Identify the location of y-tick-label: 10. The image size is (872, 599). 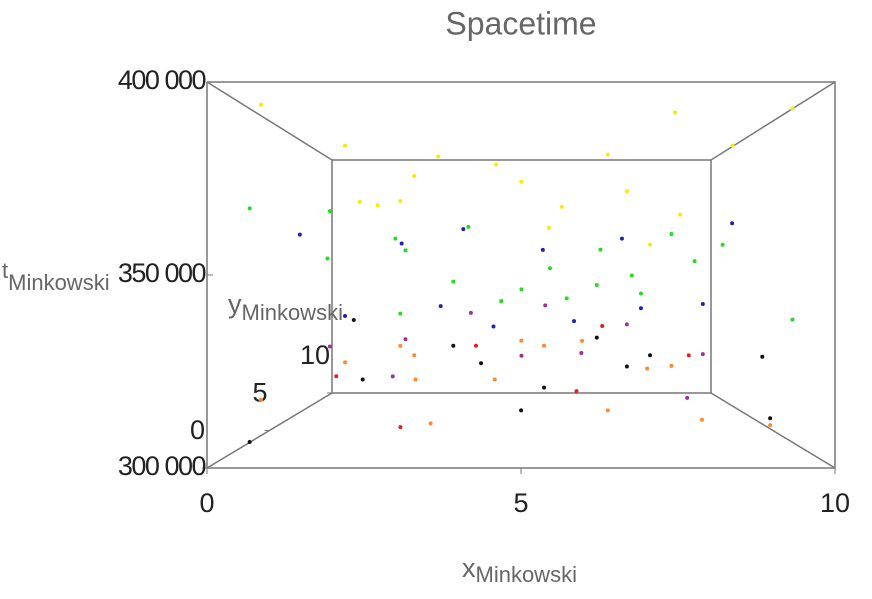
(315, 355).